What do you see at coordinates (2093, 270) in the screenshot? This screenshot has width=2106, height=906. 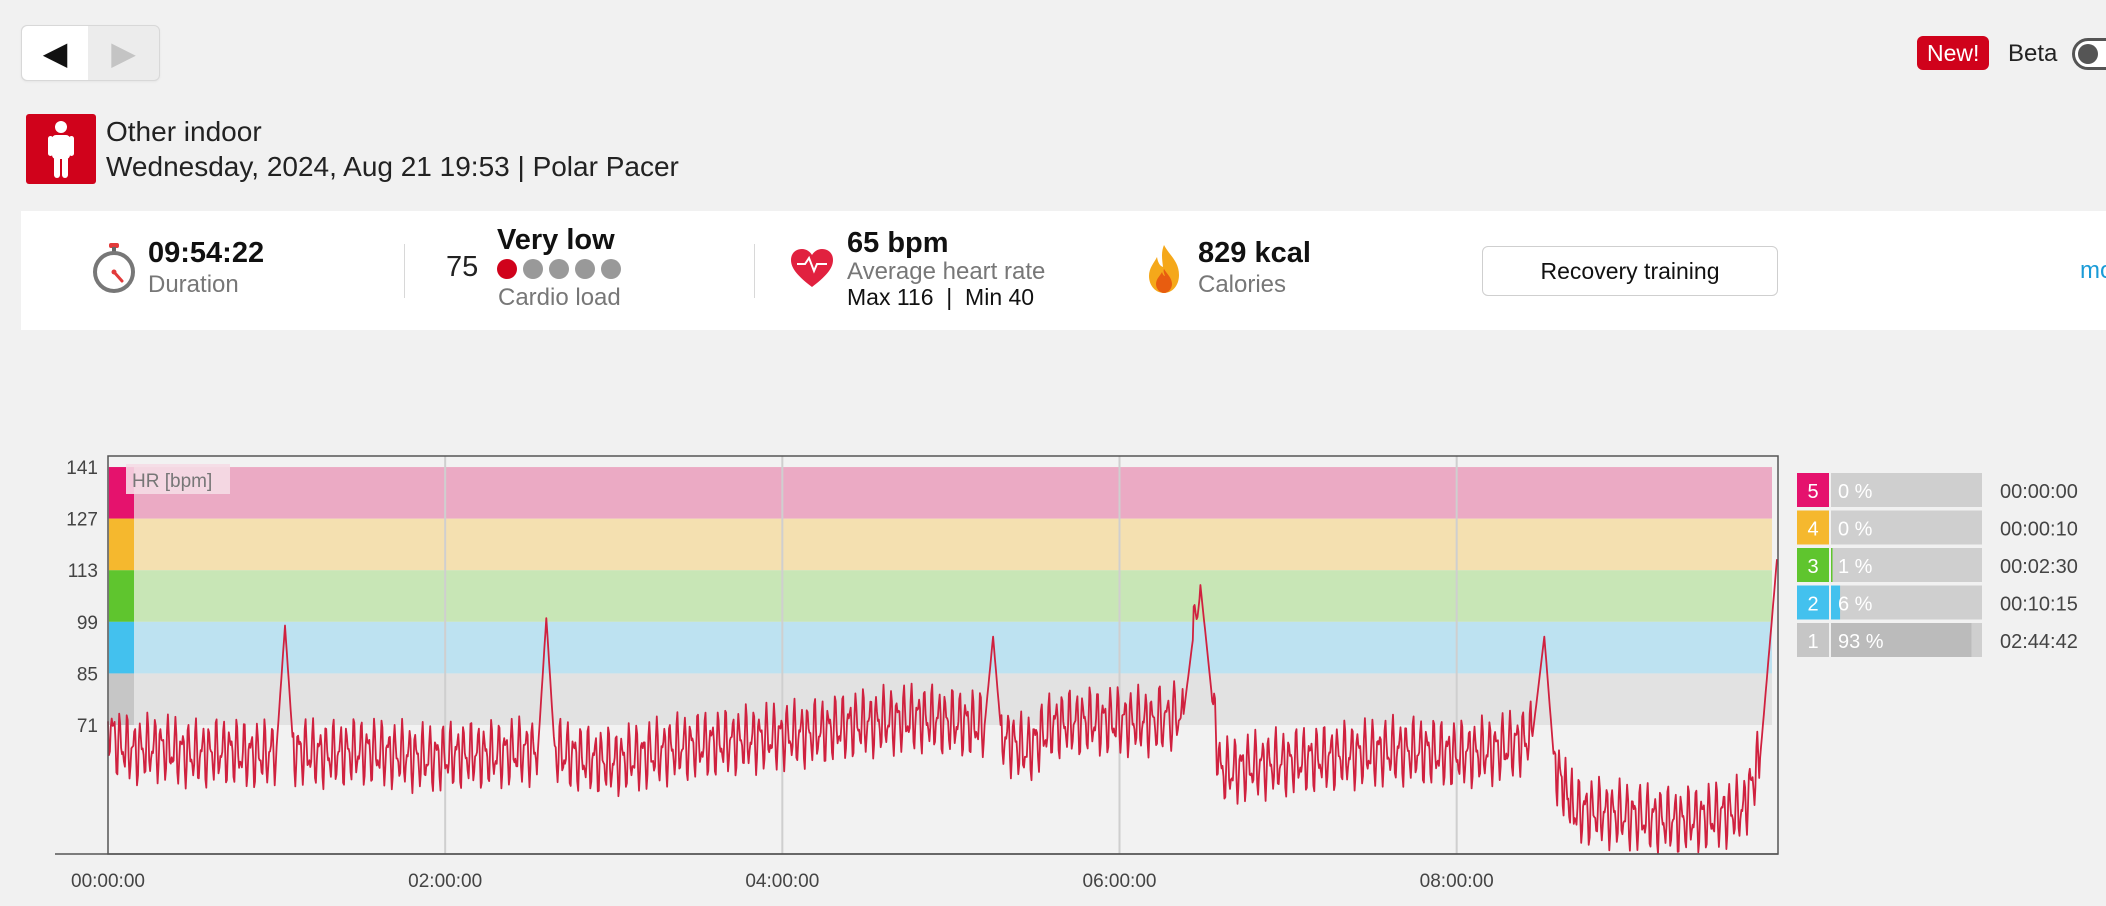 I see `more-link: mo` at bounding box center [2093, 270].